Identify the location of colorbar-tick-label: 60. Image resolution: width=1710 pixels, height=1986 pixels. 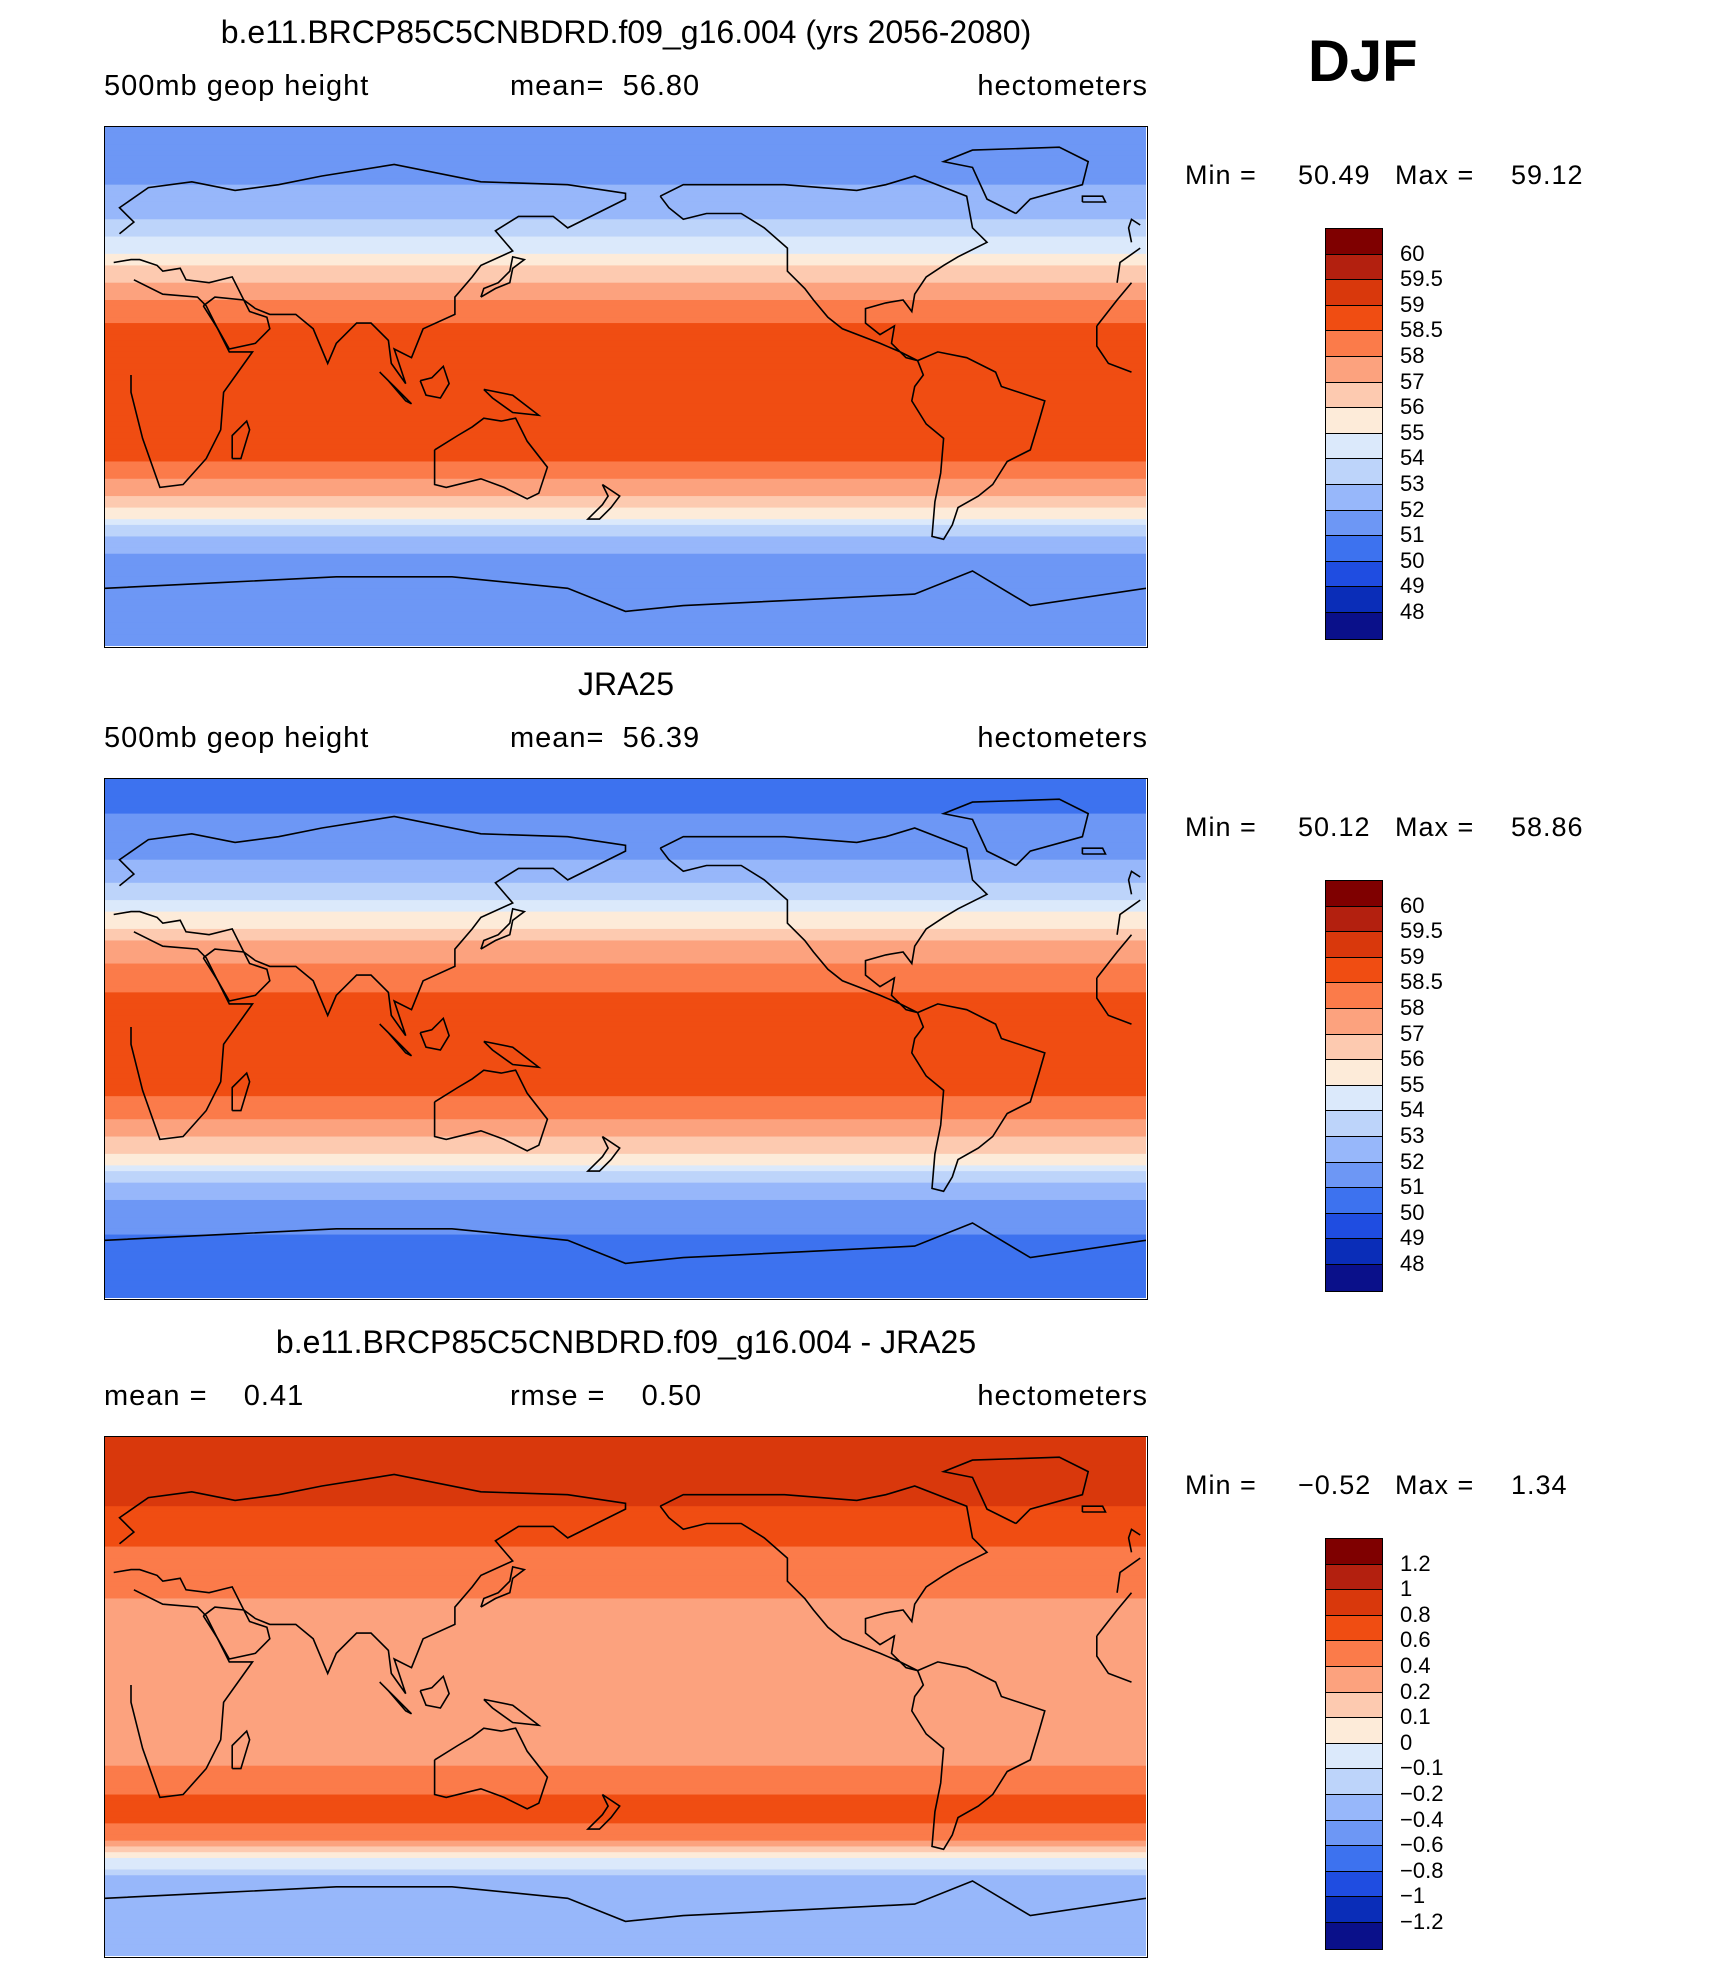
(1412, 253).